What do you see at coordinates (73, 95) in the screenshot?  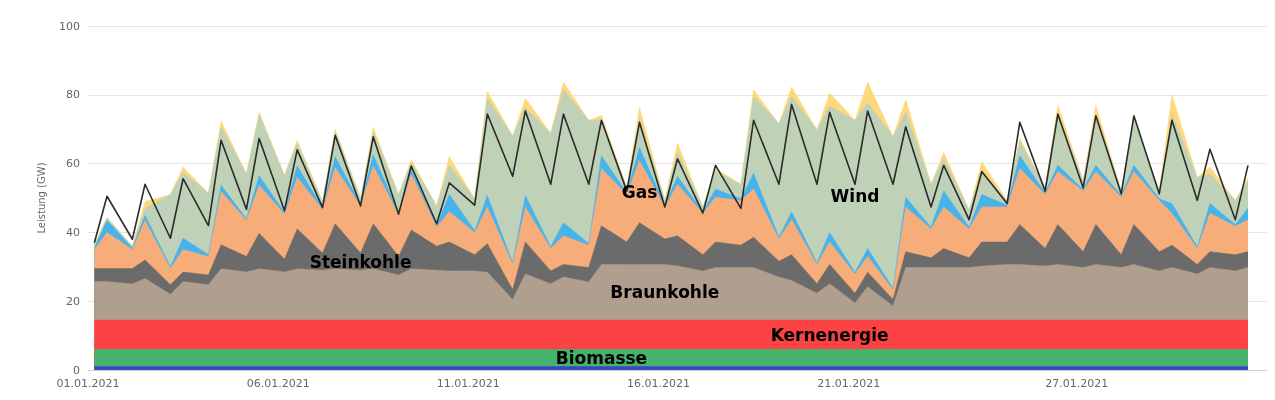 I see `y-tick-label: 80` at bounding box center [73, 95].